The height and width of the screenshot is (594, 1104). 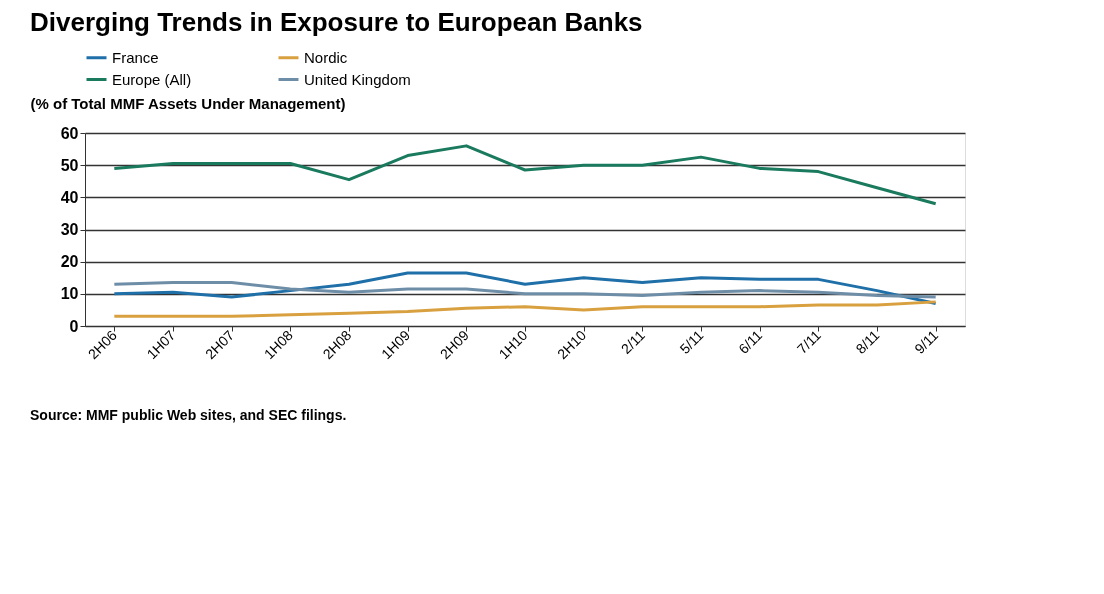 I want to click on x-tick-label: 8/11, so click(x=867, y=341).